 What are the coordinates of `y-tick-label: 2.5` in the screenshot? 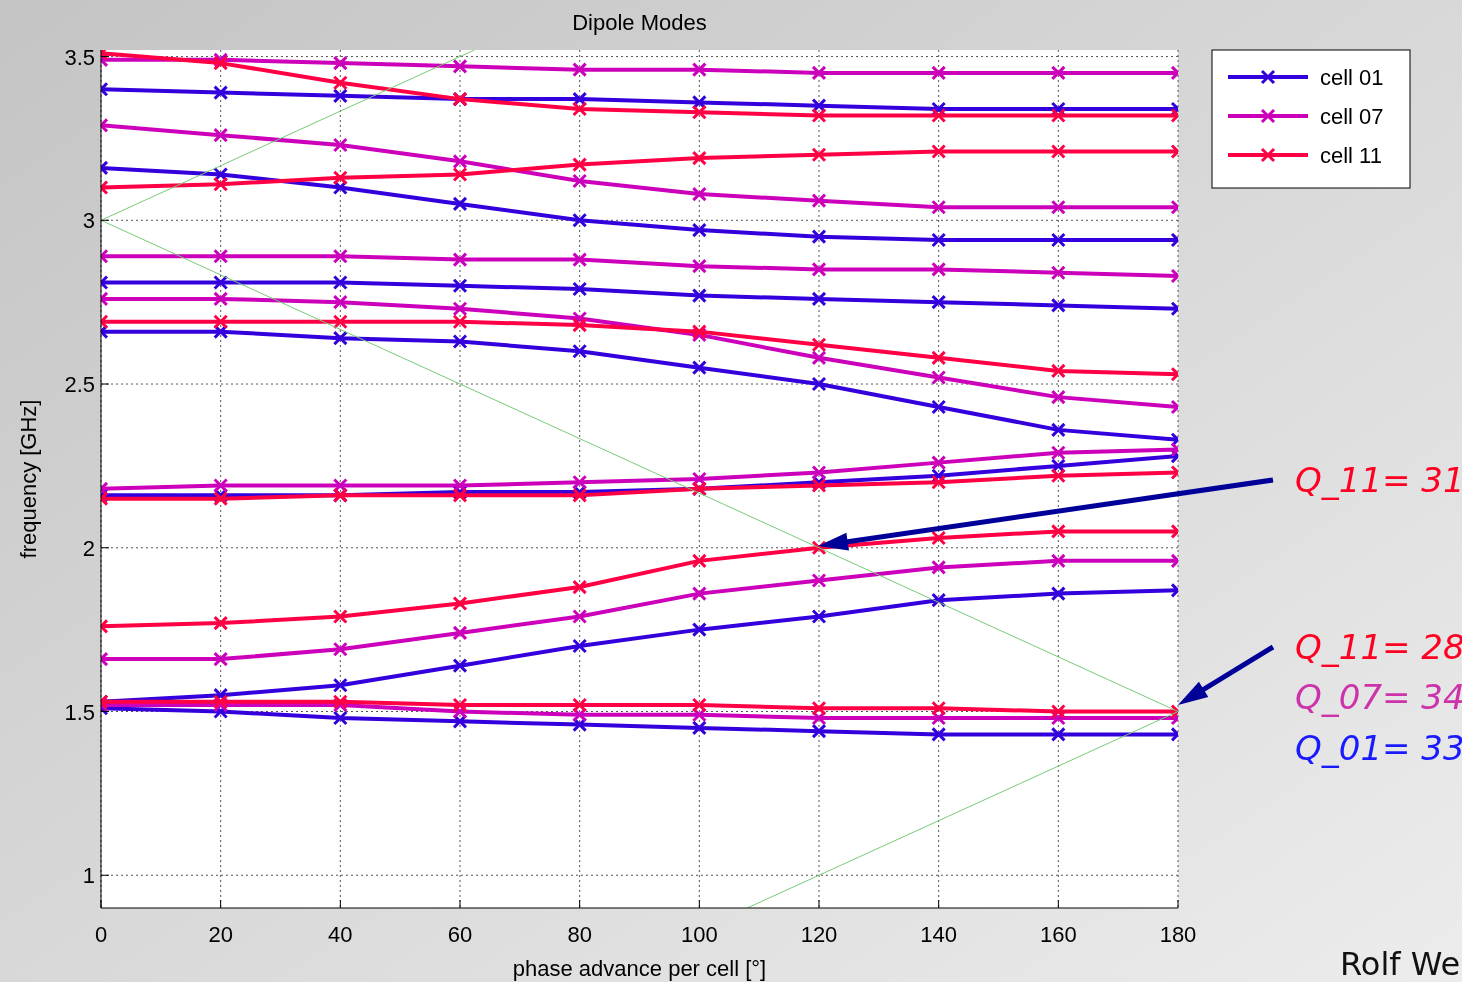 It's located at (79, 385).